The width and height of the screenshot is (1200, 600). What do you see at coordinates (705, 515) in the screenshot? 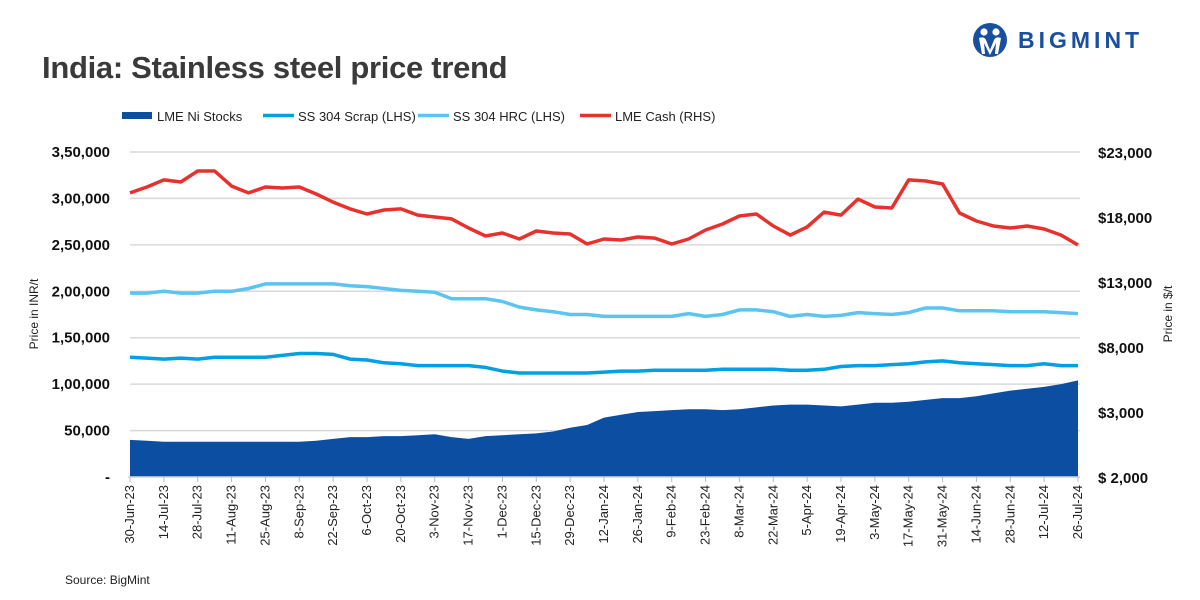
I see `x-tick-label: 23-Feb-24` at bounding box center [705, 515].